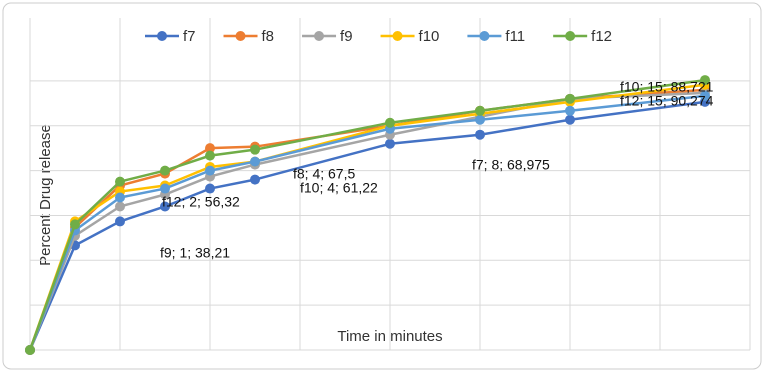 This screenshot has height=373, width=766. I want to click on data-label: f8; 4; 67,5, so click(324, 174).